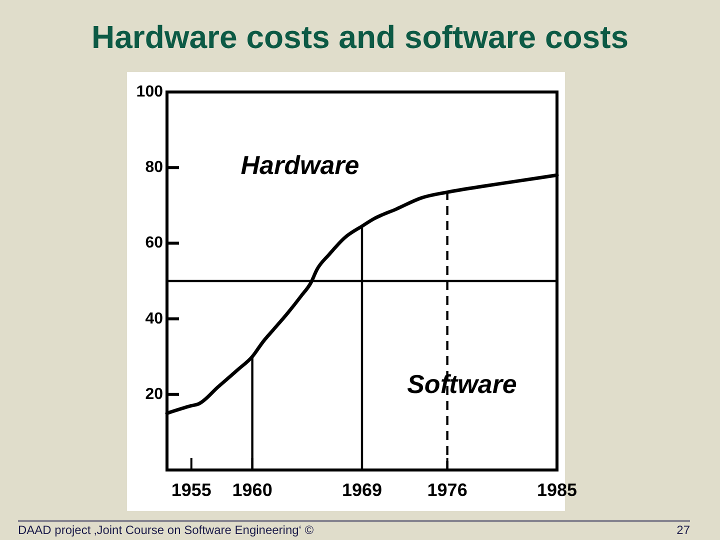 The width and height of the screenshot is (720, 540). Describe the element at coordinates (154, 319) in the screenshot. I see `y-tick-label: 40` at that location.